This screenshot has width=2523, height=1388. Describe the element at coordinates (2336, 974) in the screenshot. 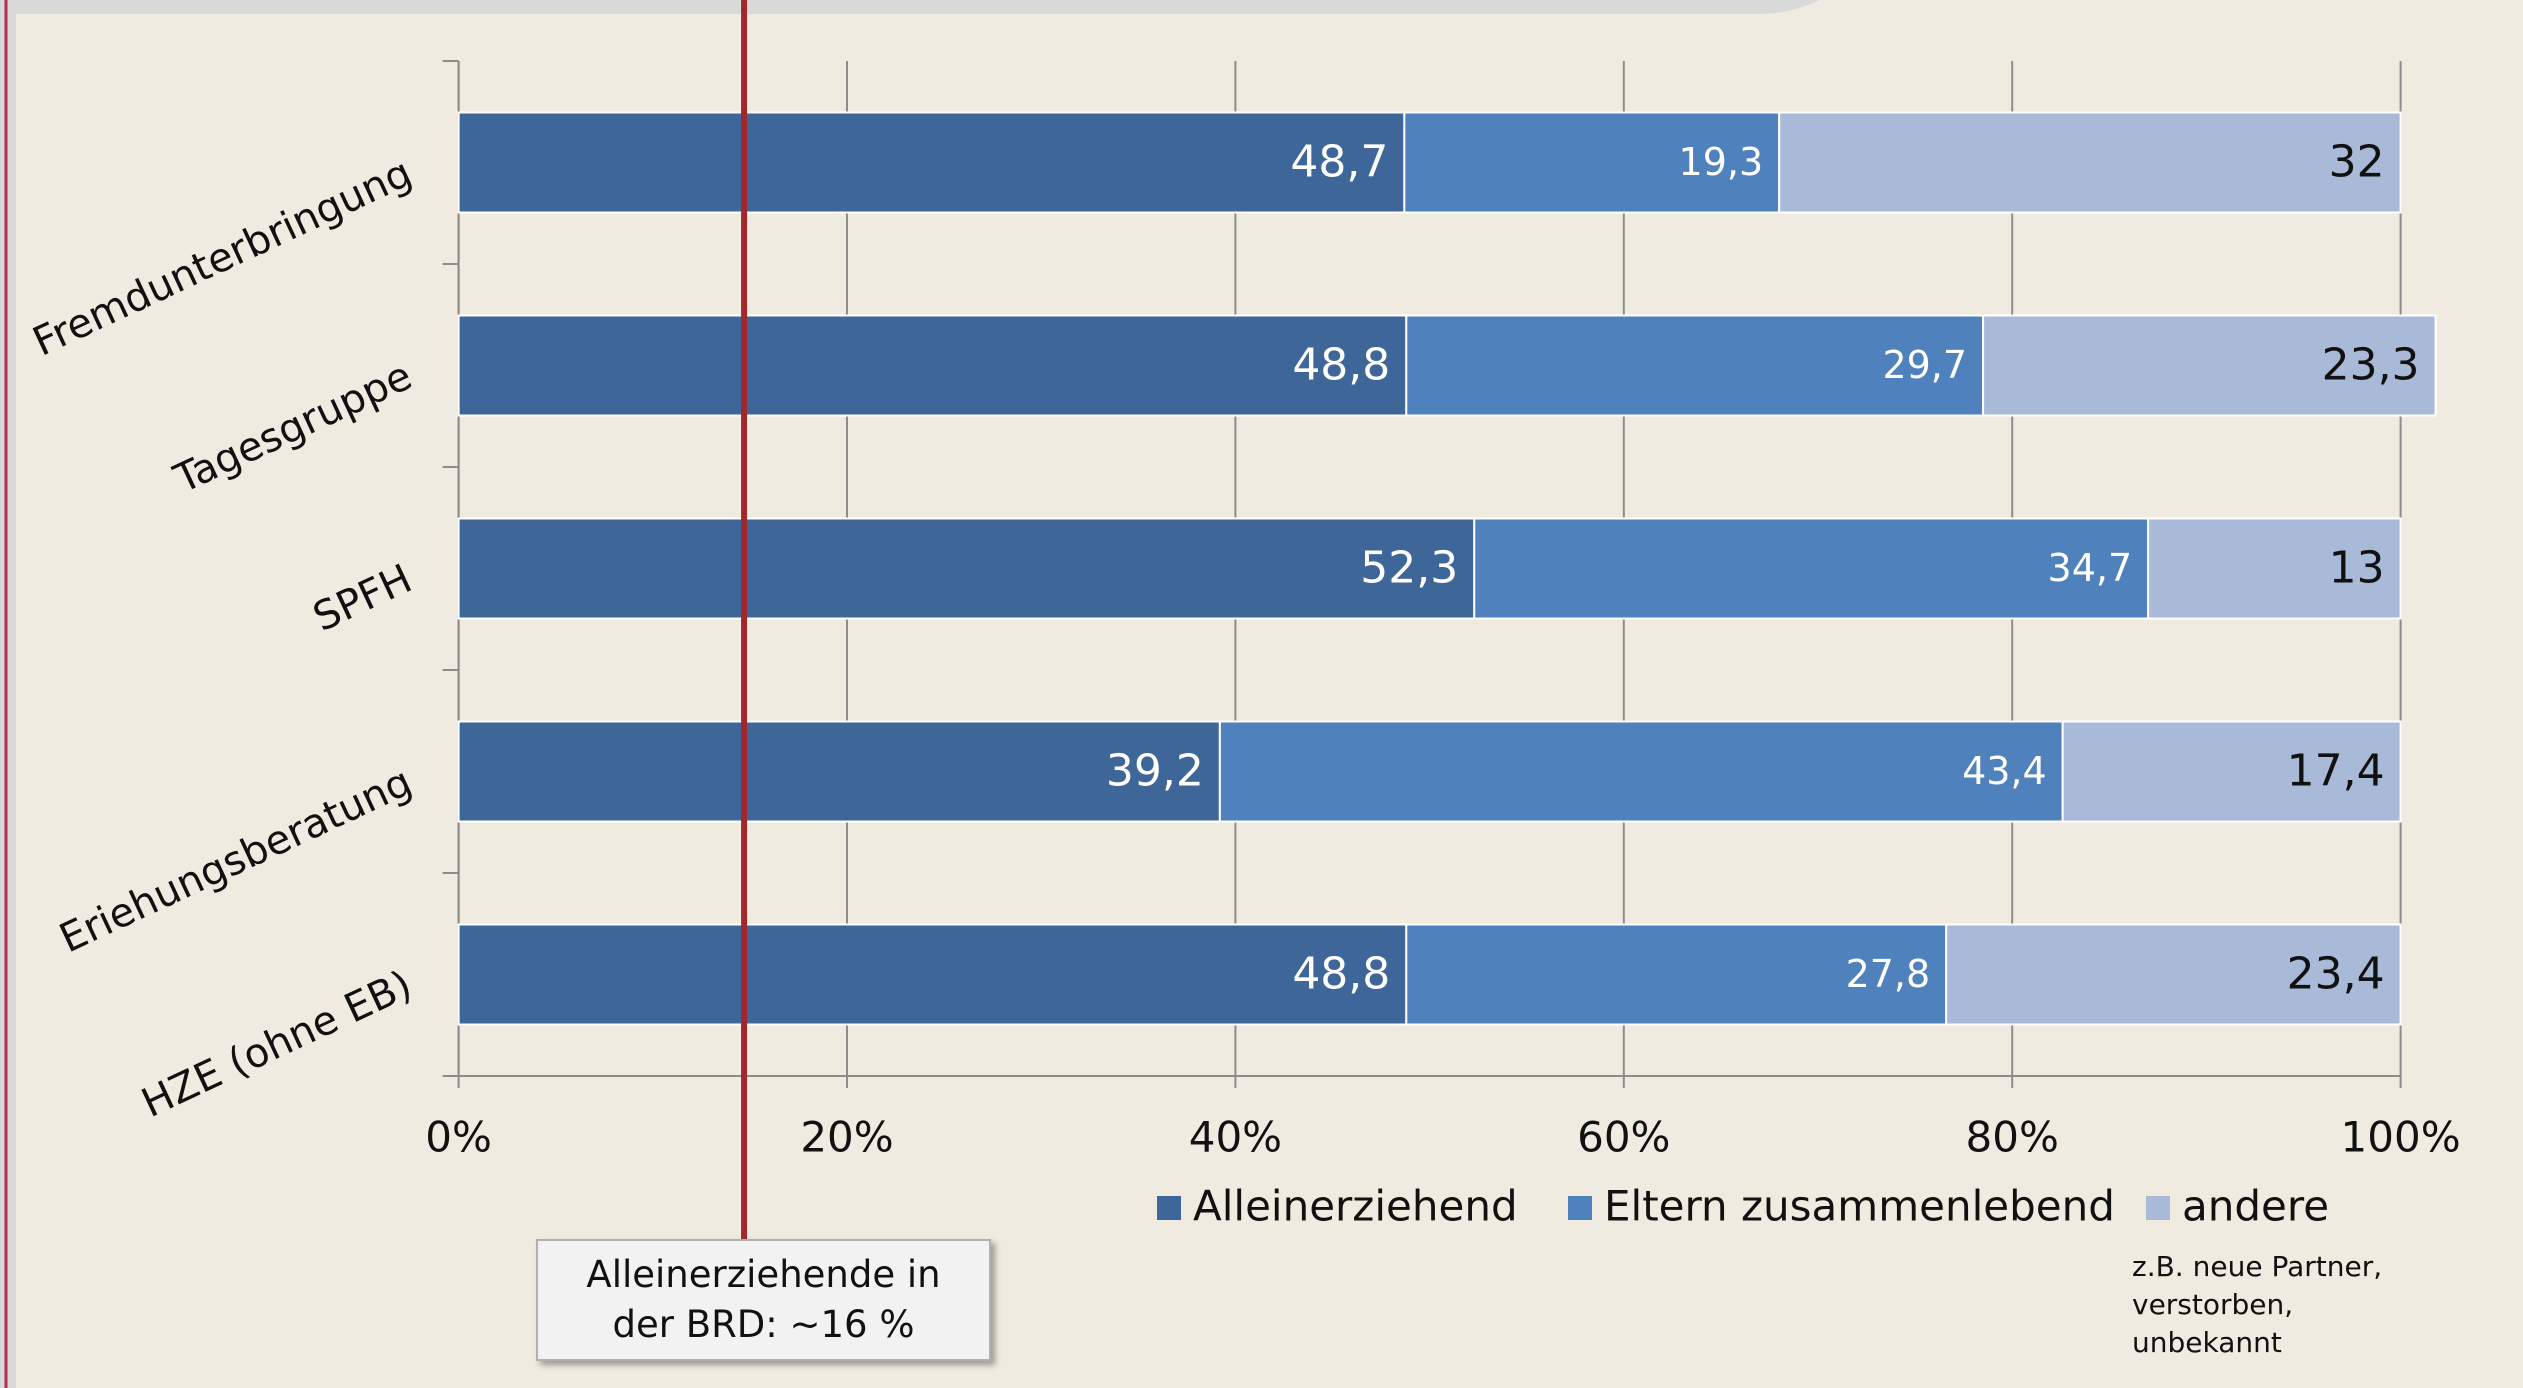

I see `value-label: 23,4` at that location.